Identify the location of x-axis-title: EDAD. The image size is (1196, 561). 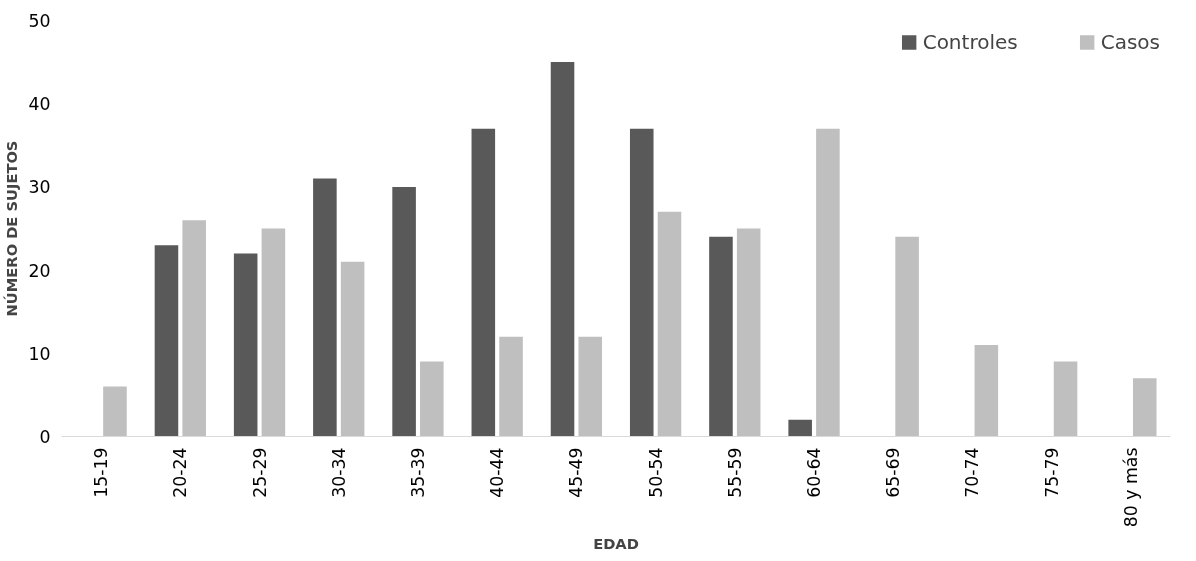
(616, 544).